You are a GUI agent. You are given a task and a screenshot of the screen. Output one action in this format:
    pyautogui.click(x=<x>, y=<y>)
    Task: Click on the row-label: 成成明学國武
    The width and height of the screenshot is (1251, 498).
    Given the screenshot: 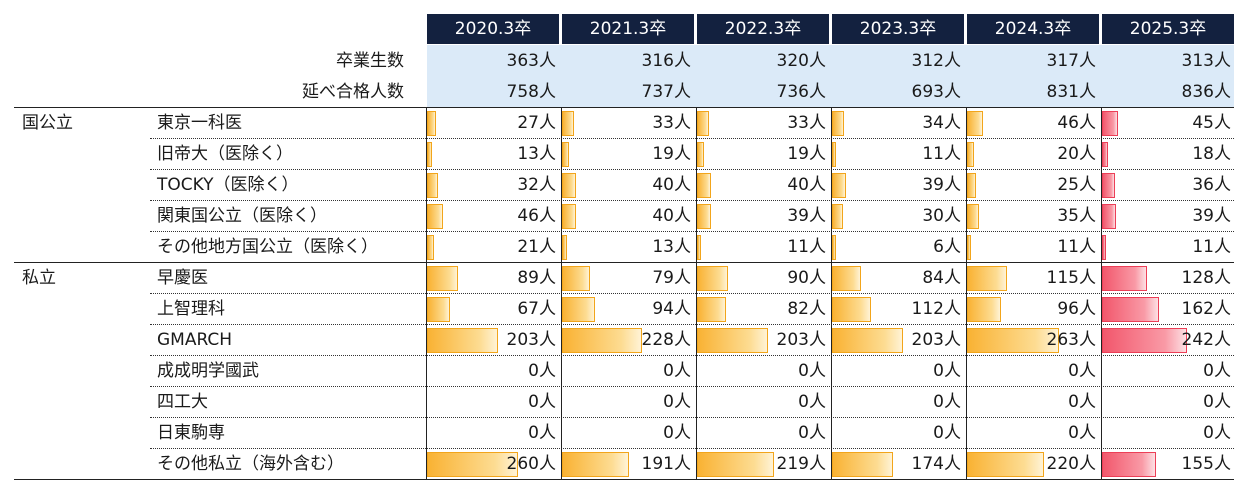 What is the action you would take?
    pyautogui.click(x=208, y=371)
    